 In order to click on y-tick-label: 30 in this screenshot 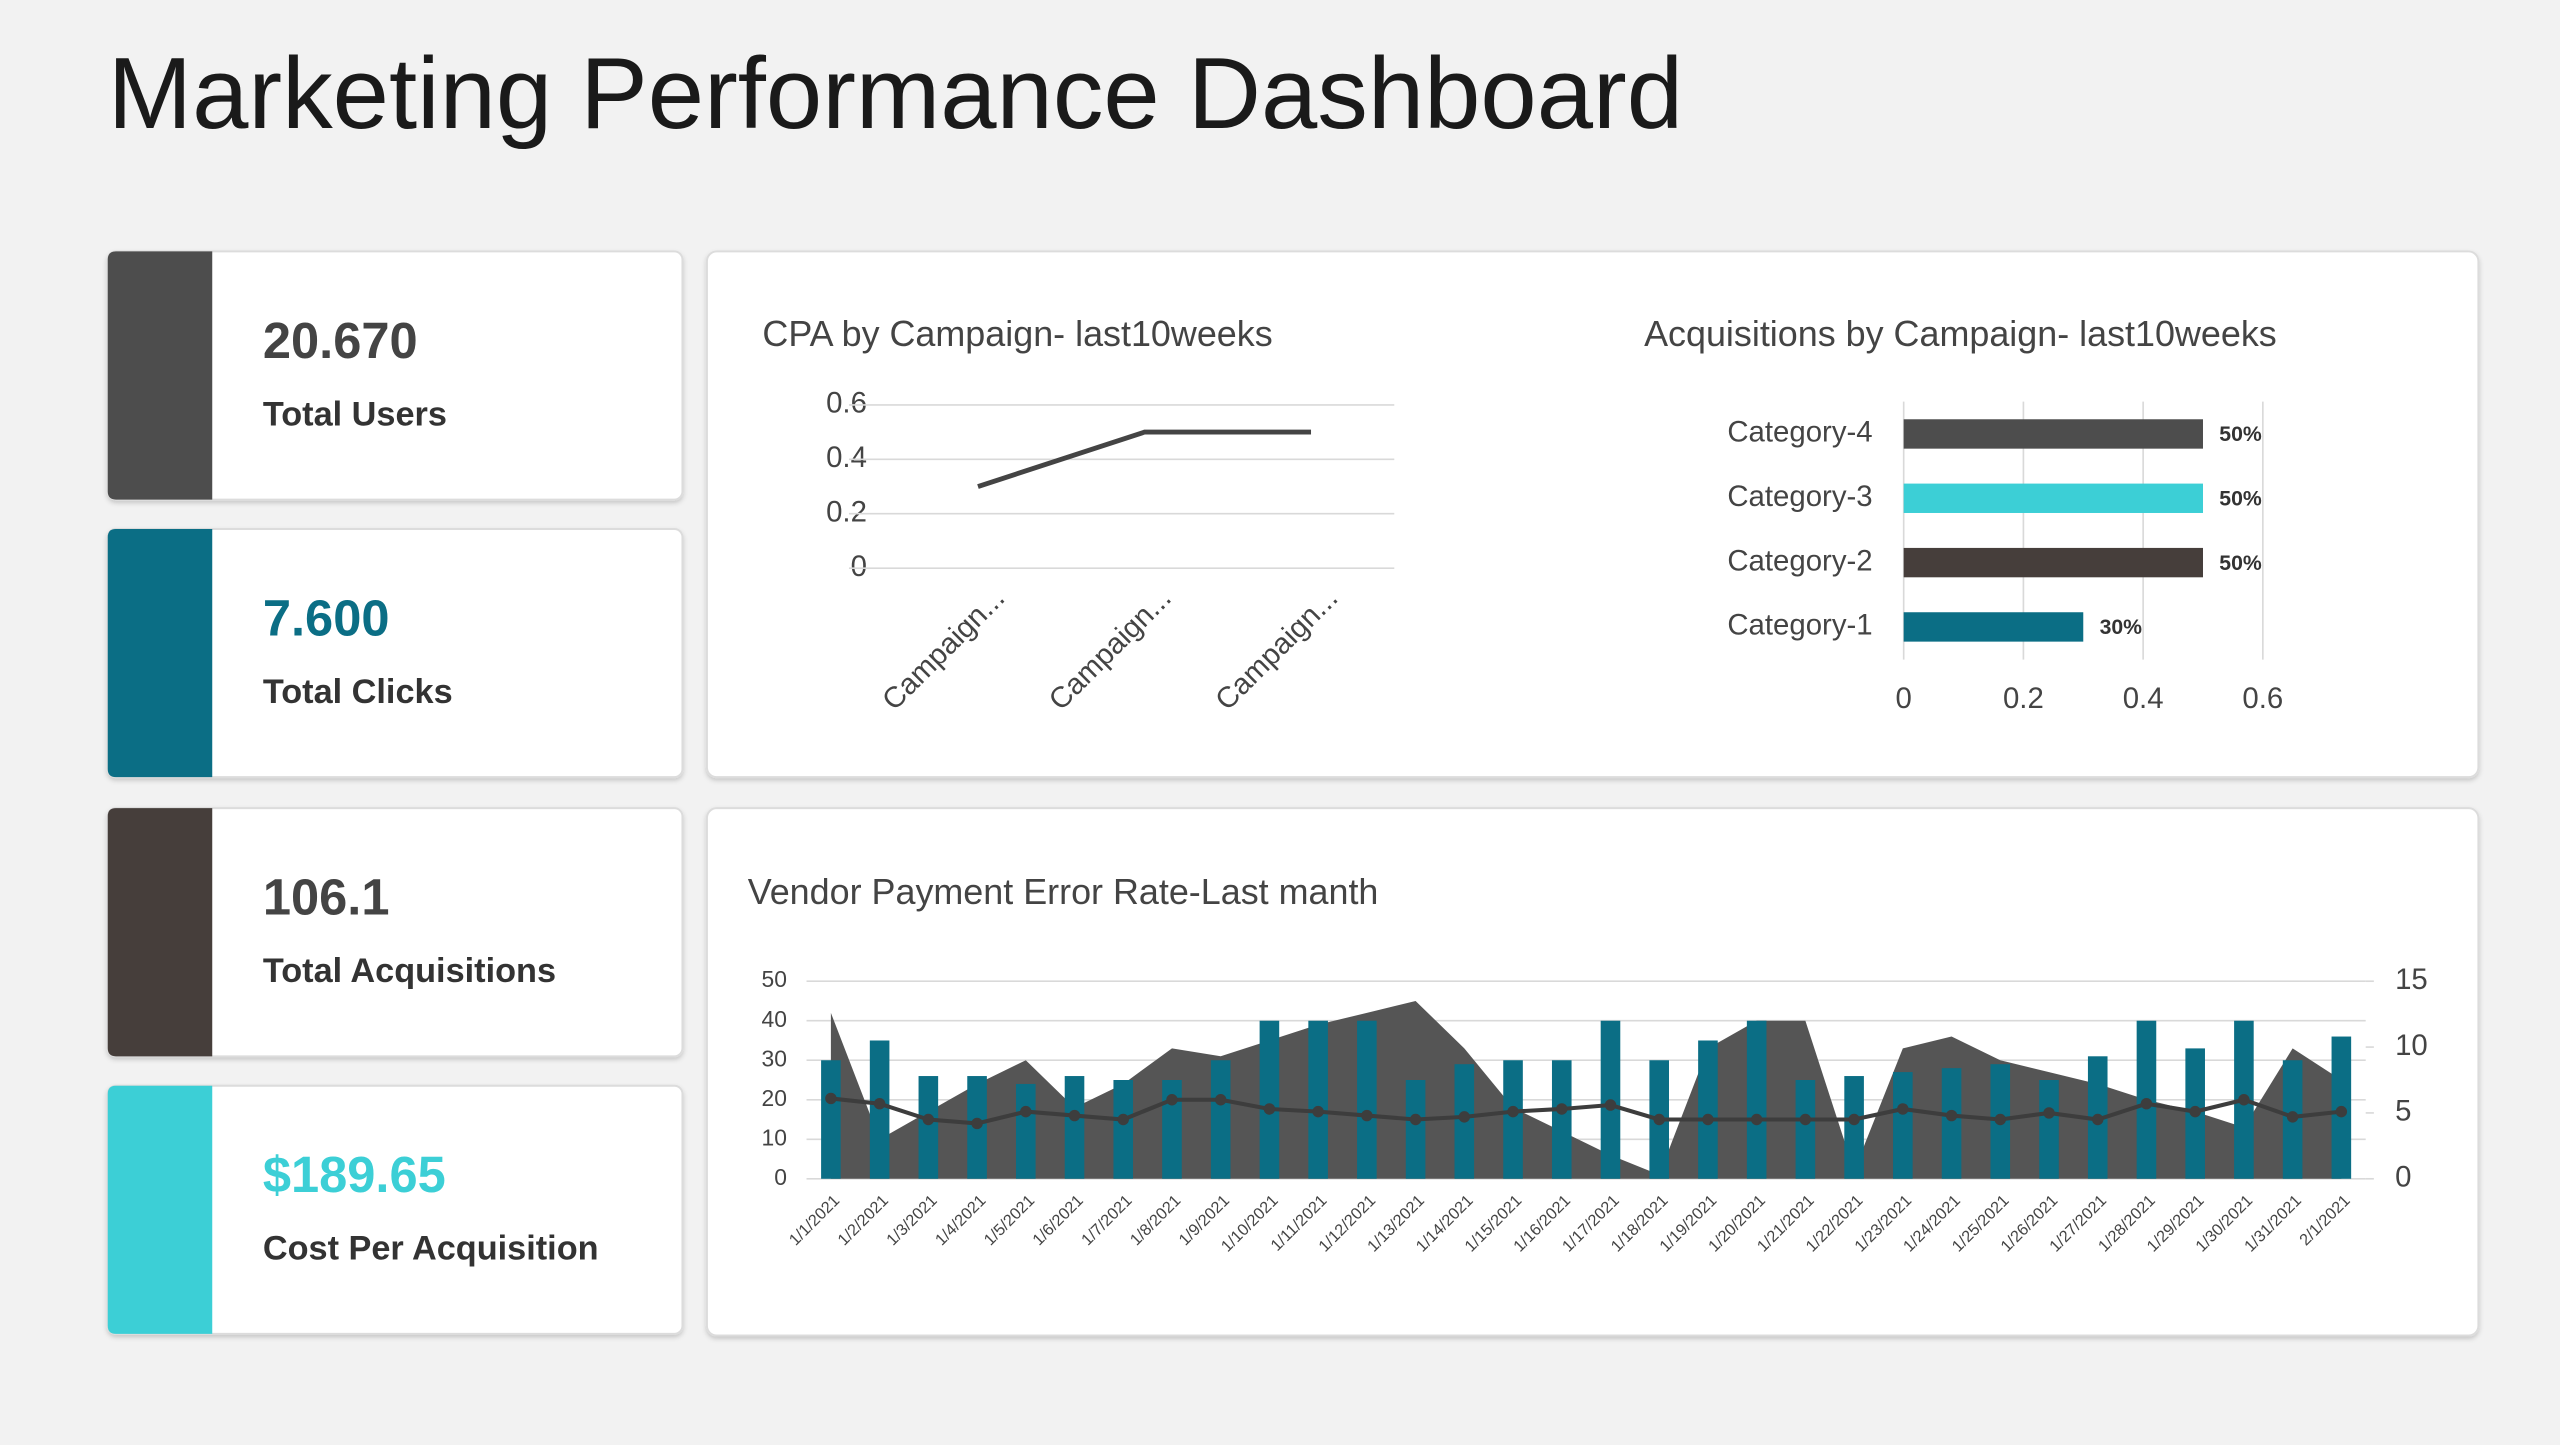, I will do `click(774, 1058)`.